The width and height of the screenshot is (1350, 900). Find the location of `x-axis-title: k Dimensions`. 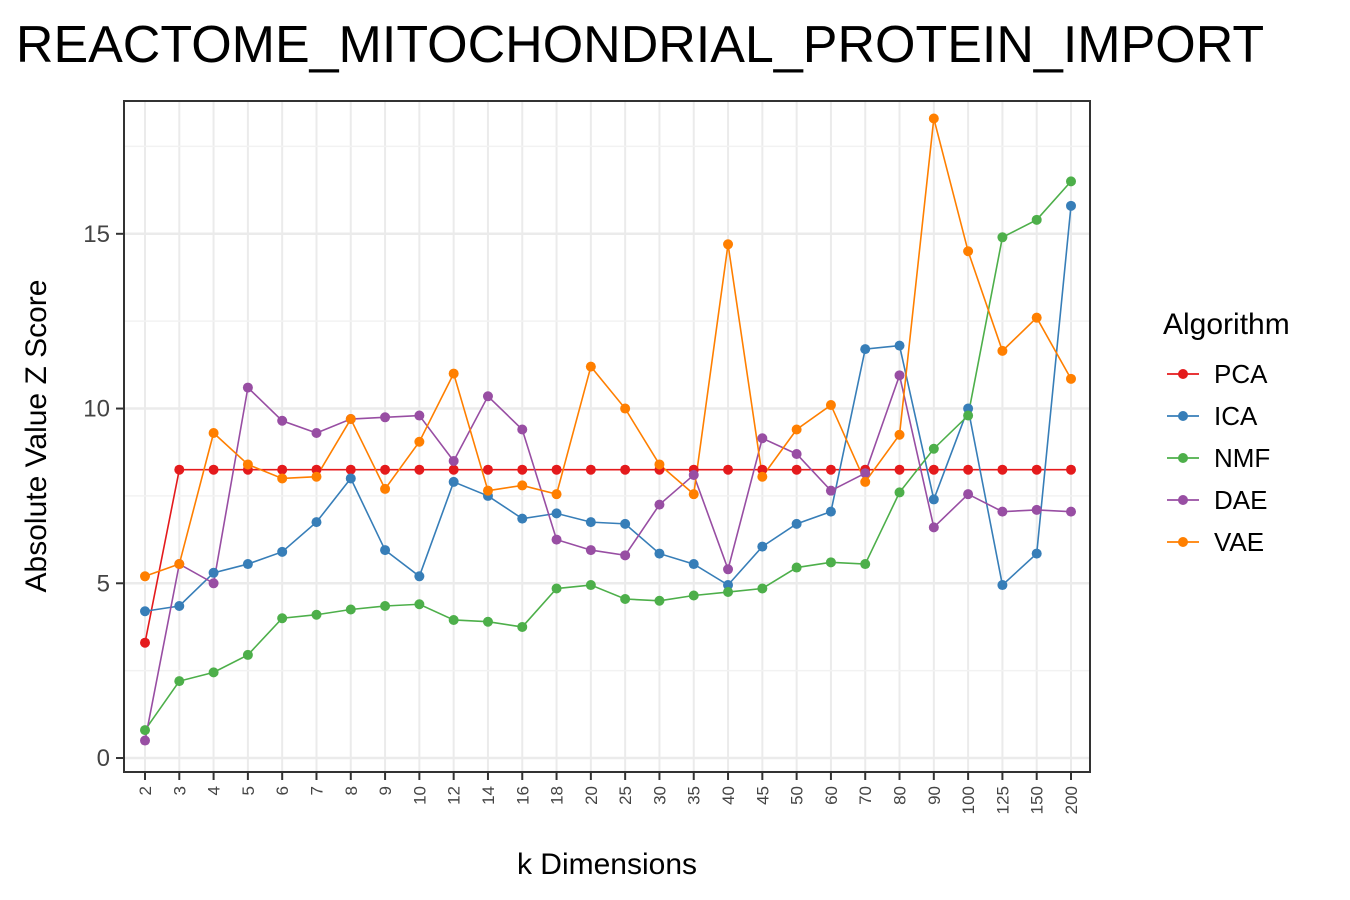

x-axis-title: k Dimensions is located at coordinates (607, 864).